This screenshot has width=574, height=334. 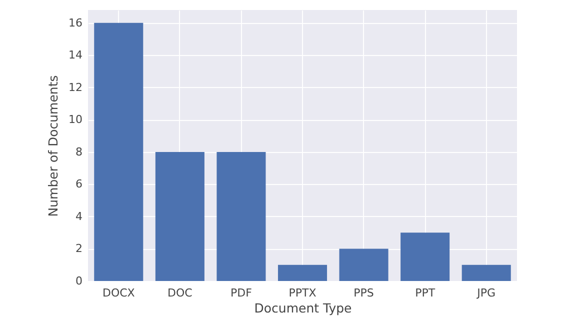 What do you see at coordinates (79, 216) in the screenshot?
I see `y-tick-label: 4` at bounding box center [79, 216].